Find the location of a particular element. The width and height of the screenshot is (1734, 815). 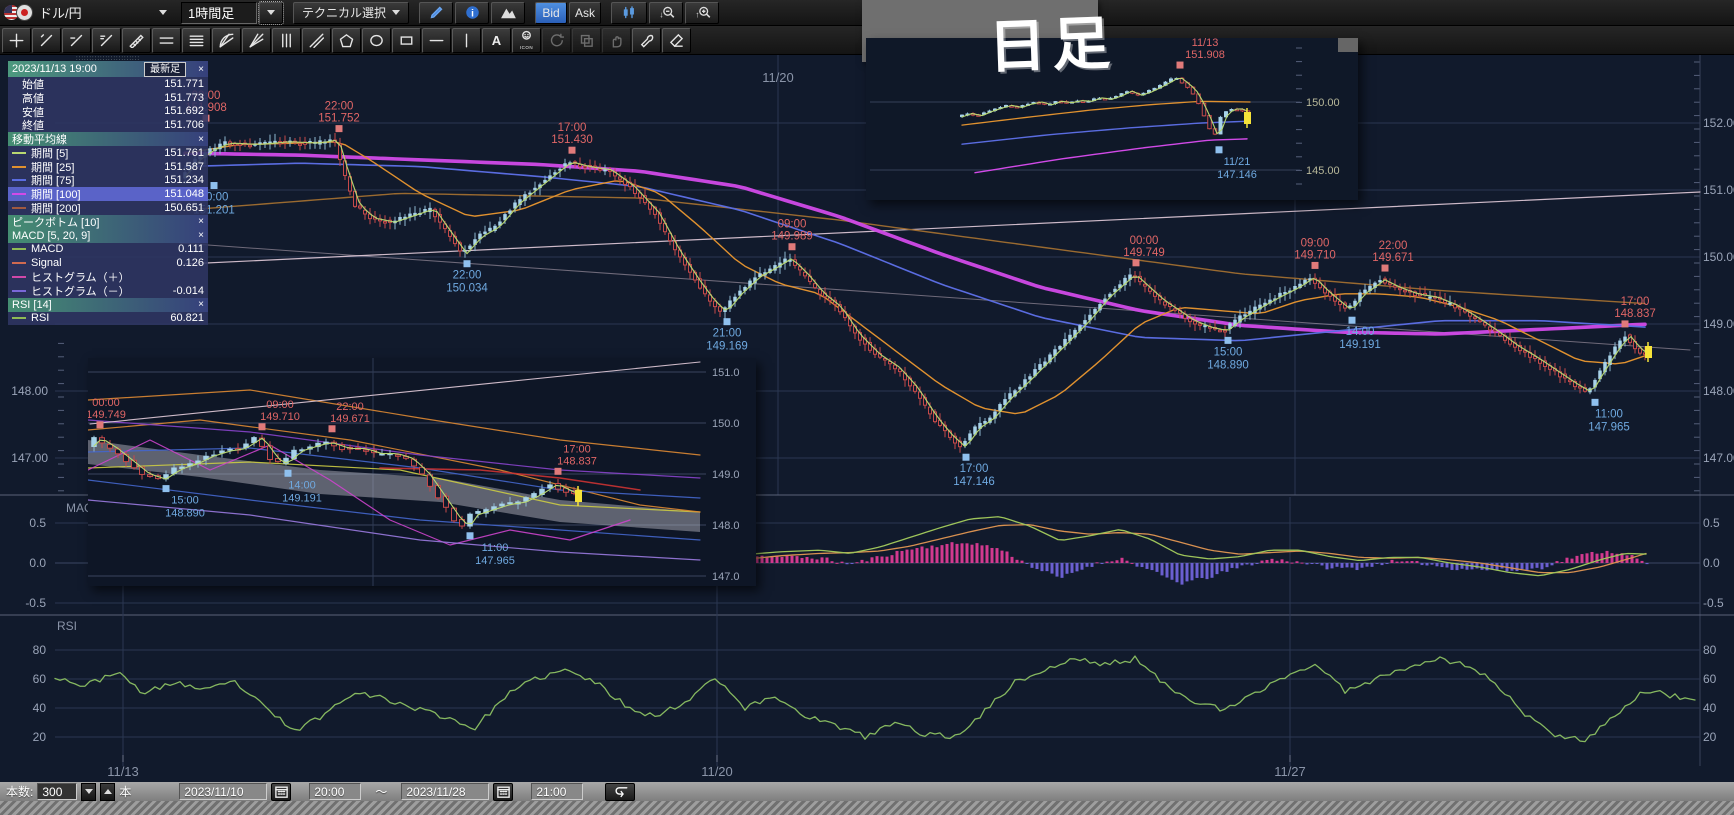

tool-pan-disabled is located at coordinates (616, 40).